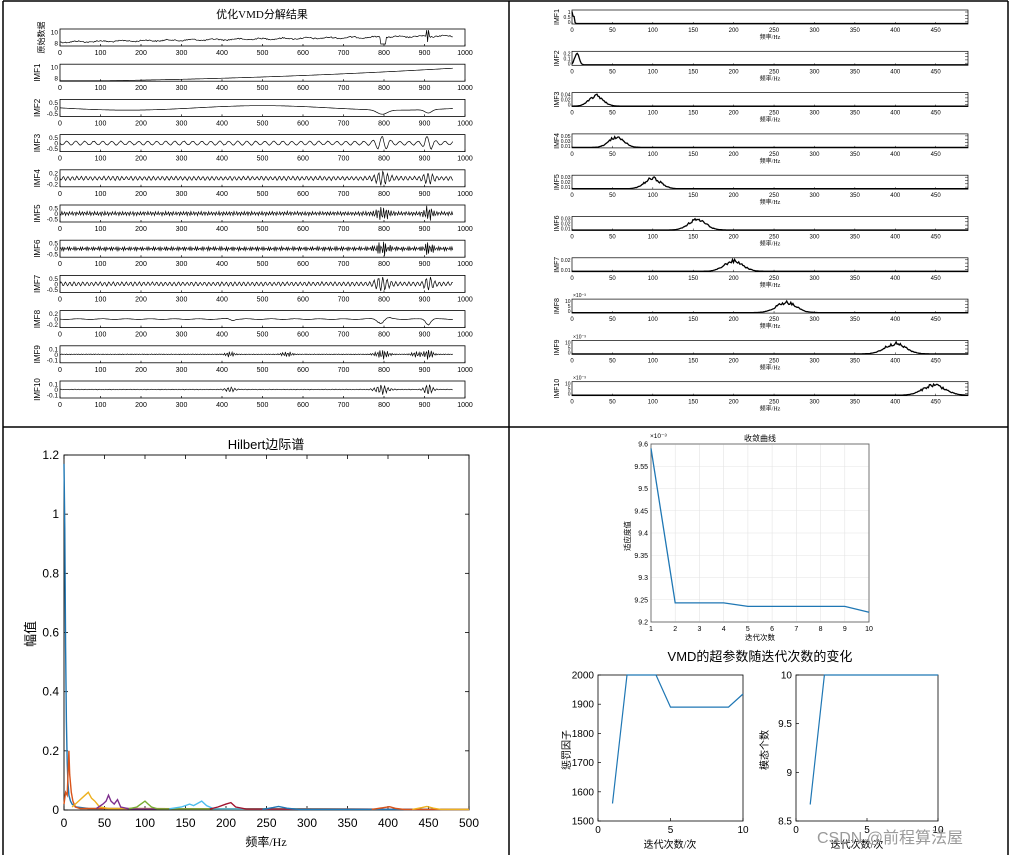 This screenshot has width=1010, height=856. What do you see at coordinates (347, 823) in the screenshot?
I see `hilbert-xtick-label: 350` at bounding box center [347, 823].